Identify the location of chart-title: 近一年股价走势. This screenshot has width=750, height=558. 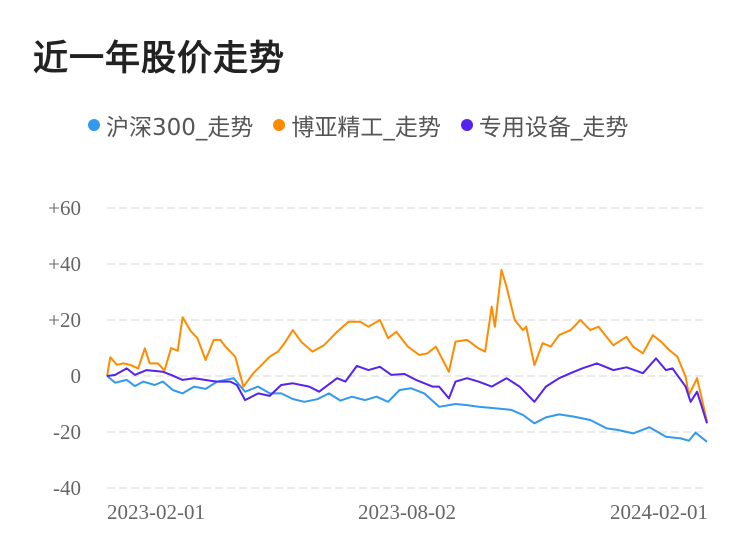
(159, 59).